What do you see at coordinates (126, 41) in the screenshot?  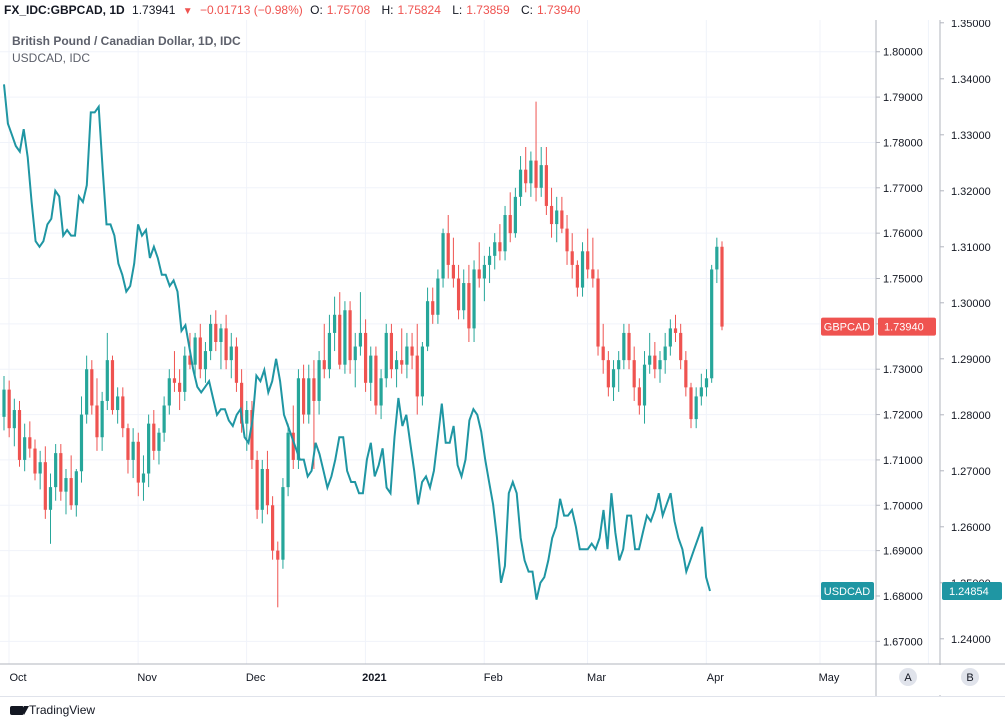 I see `main-series-legend: British Pound / Canadian Dollar, 1D, IDC` at bounding box center [126, 41].